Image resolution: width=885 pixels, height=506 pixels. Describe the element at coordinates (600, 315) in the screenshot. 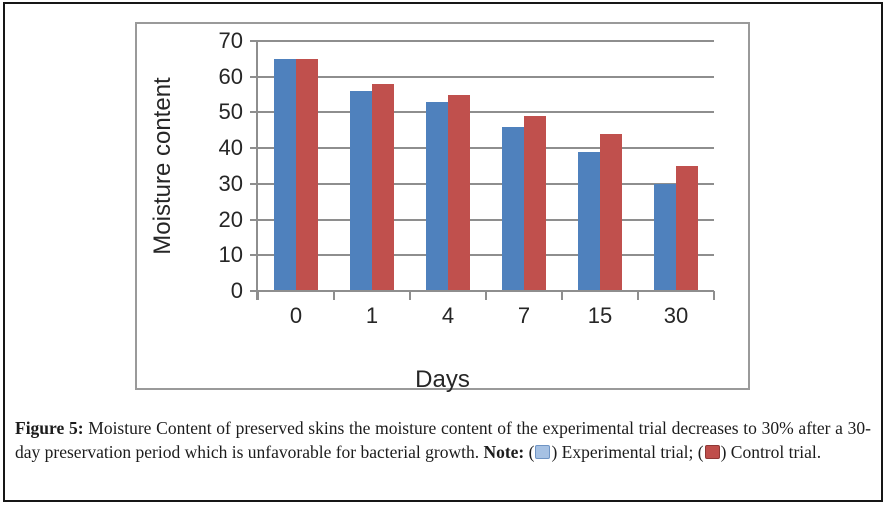

I see `x-tick-label: 15` at that location.